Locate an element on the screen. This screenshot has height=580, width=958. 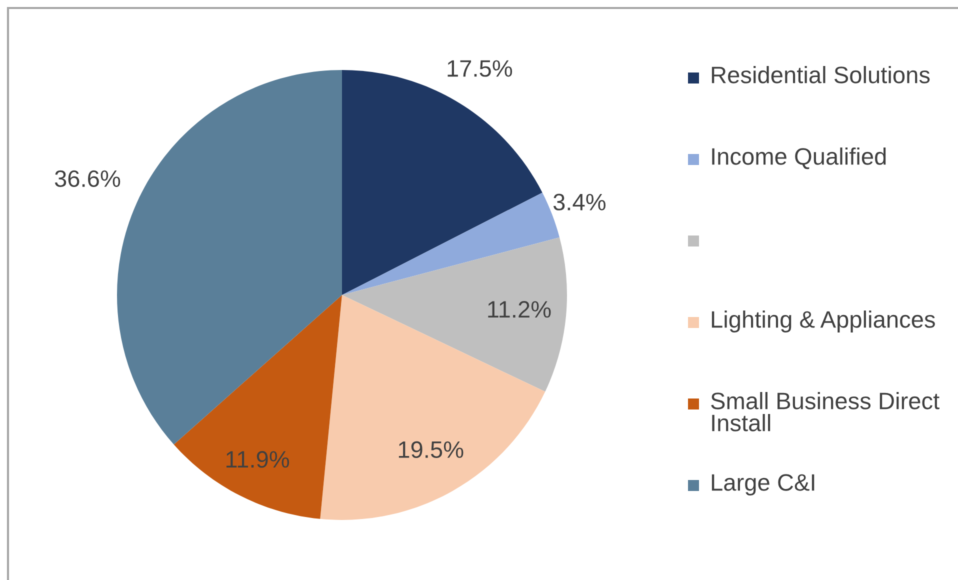
data-label: 3.4% is located at coordinates (579, 202).